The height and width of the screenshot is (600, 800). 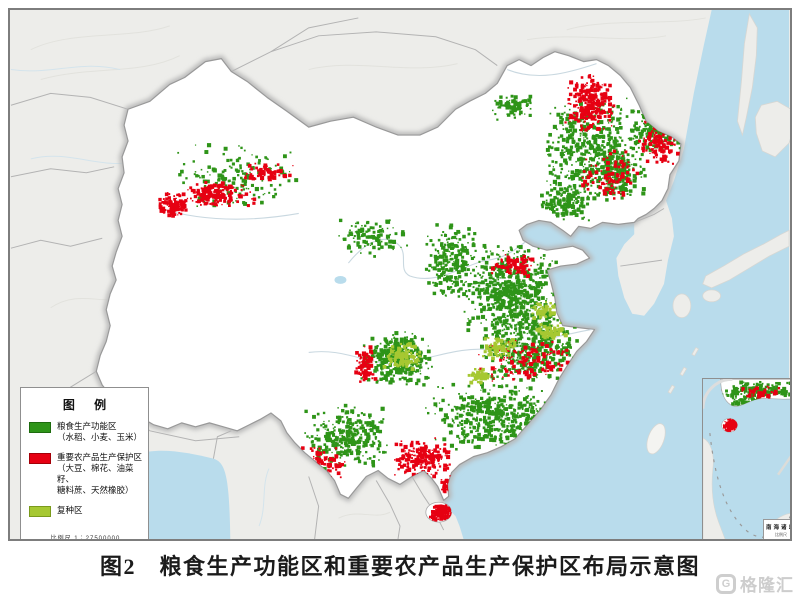 What do you see at coordinates (718, 394) in the screenshot?
I see `inset-map-corner-arc` at bounding box center [718, 394].